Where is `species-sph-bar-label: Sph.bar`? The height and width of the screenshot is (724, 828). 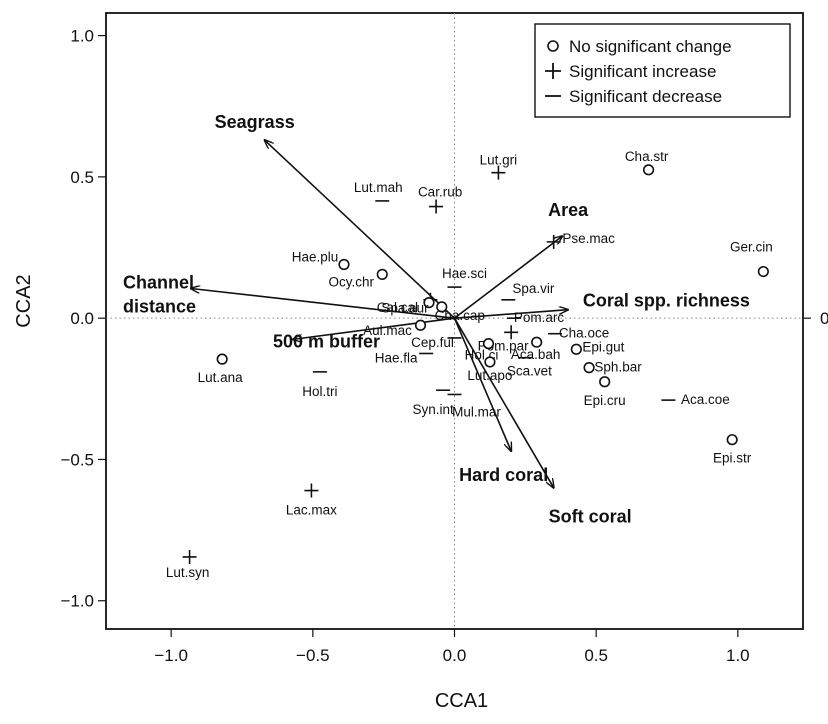 species-sph-bar-label: Sph.bar is located at coordinates (618, 367).